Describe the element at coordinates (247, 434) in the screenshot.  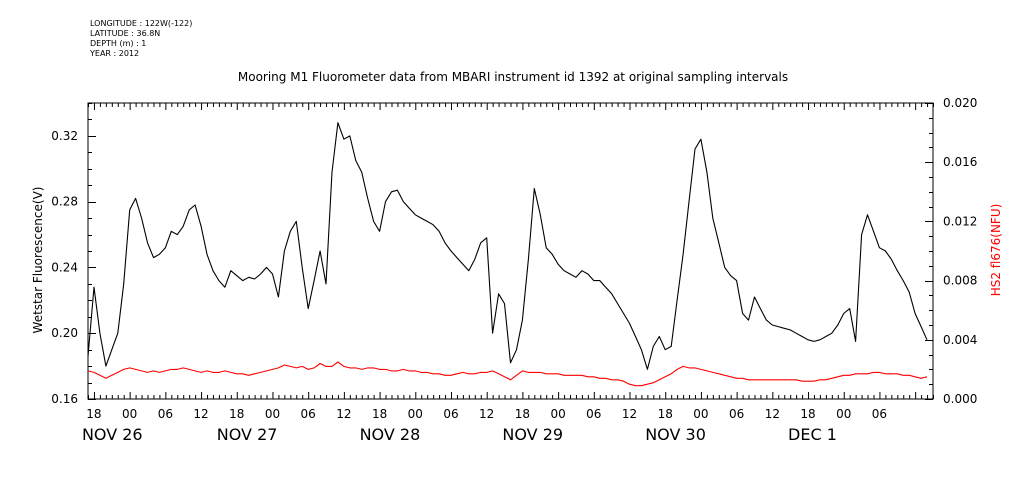
I see `x-day-label: NOV 27` at that location.